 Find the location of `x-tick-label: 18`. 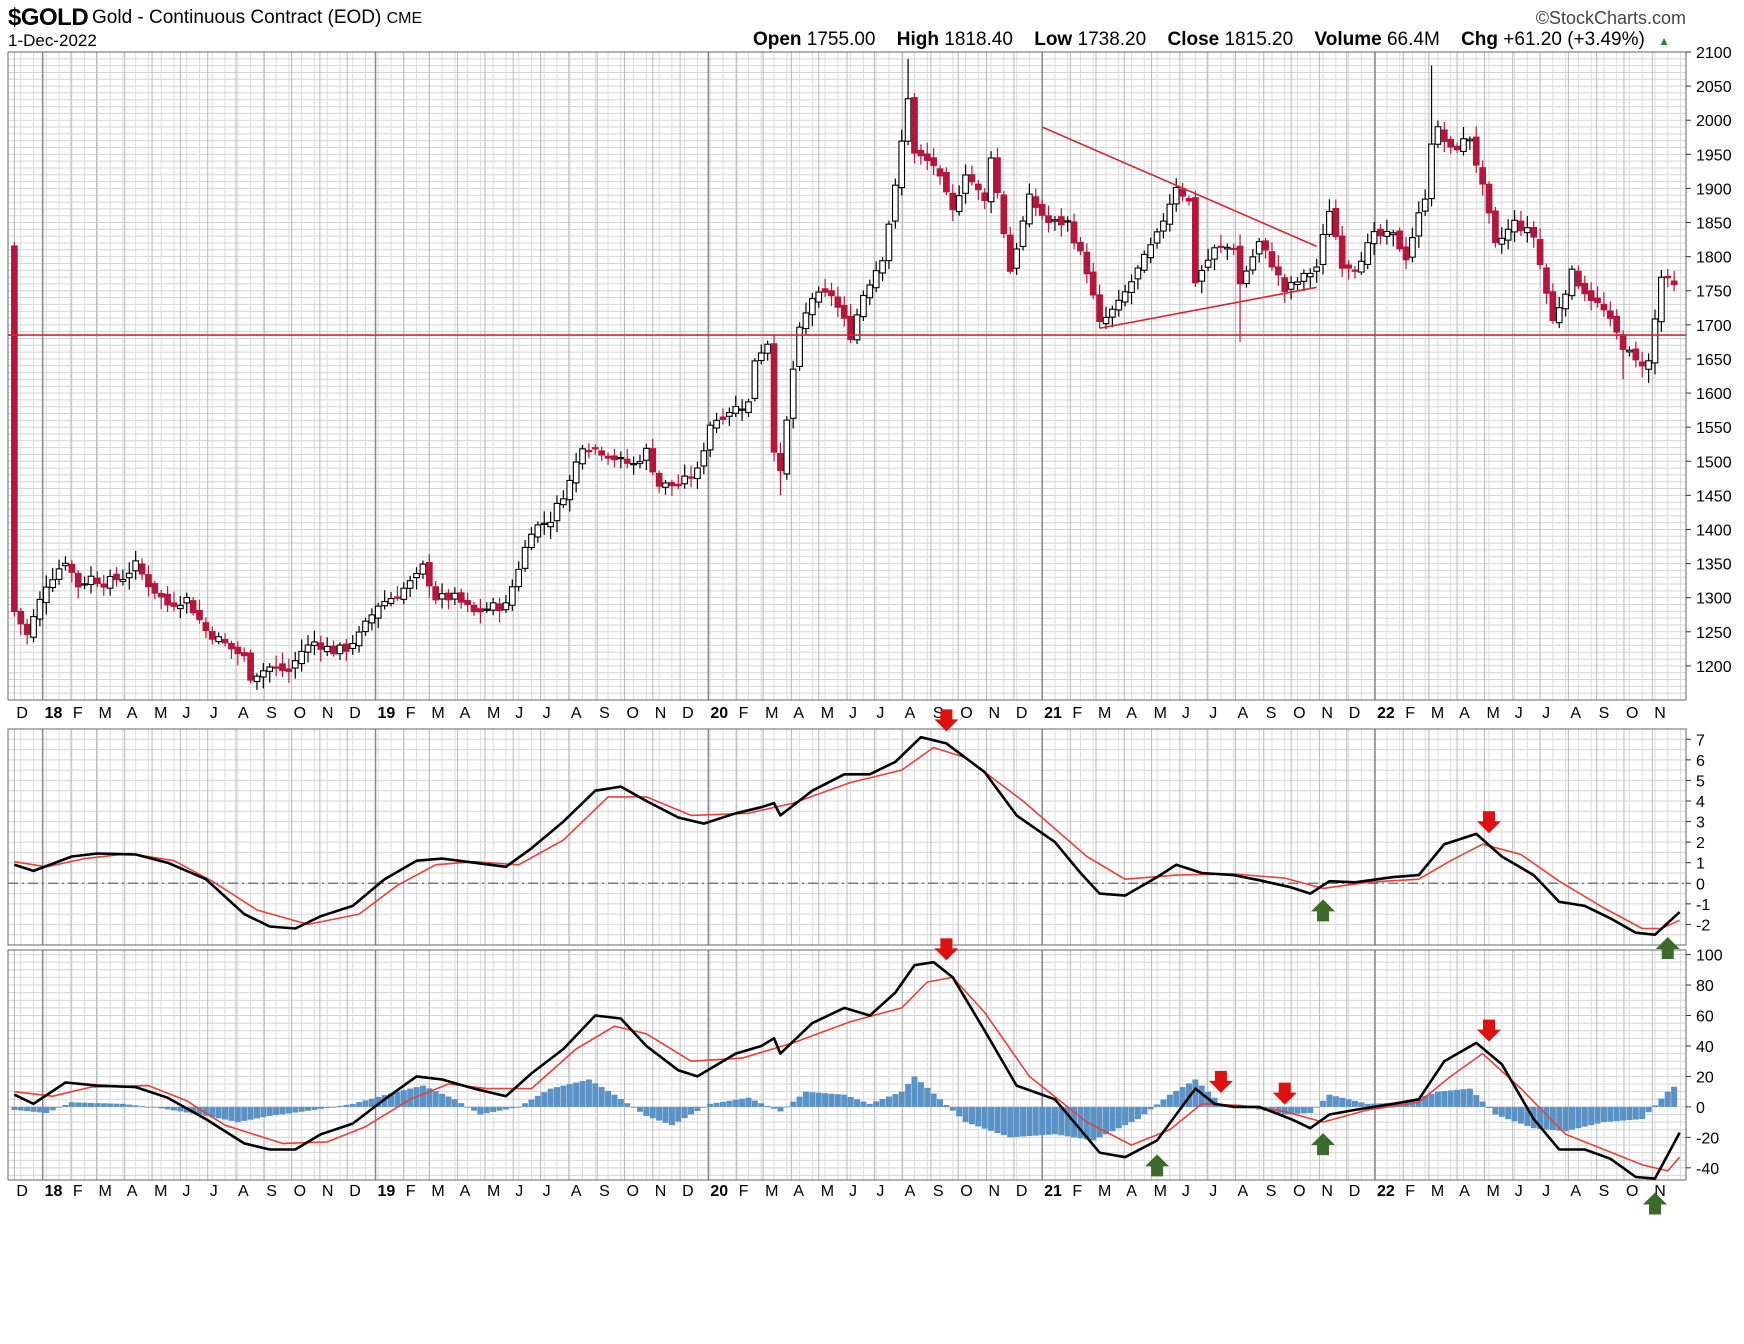

x-tick-label: 18 is located at coordinates (54, 713).